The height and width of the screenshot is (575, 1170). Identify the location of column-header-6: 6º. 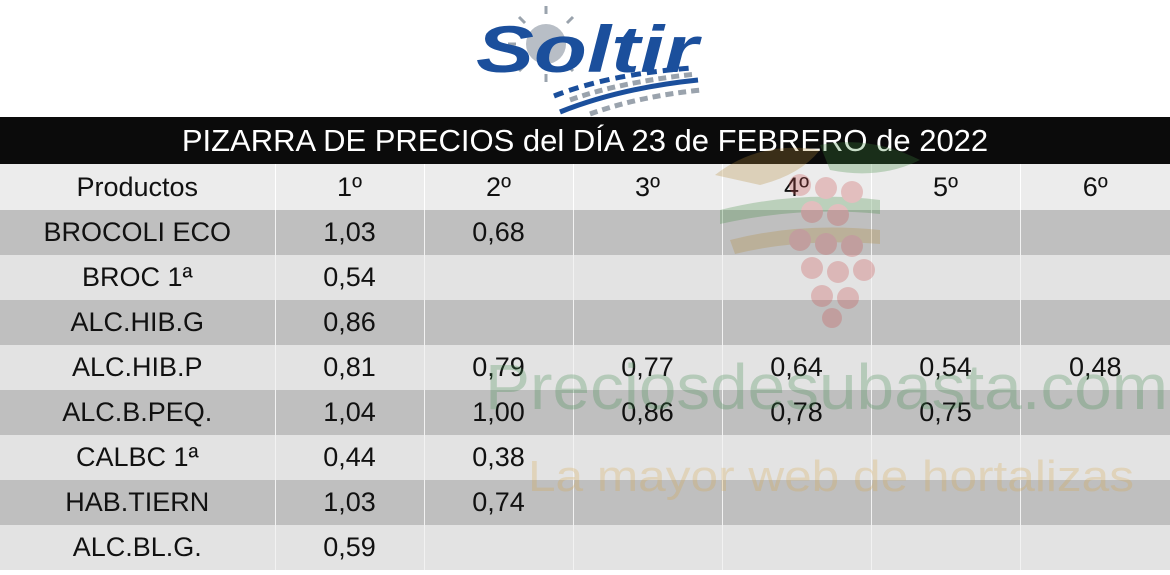
(1094, 187).